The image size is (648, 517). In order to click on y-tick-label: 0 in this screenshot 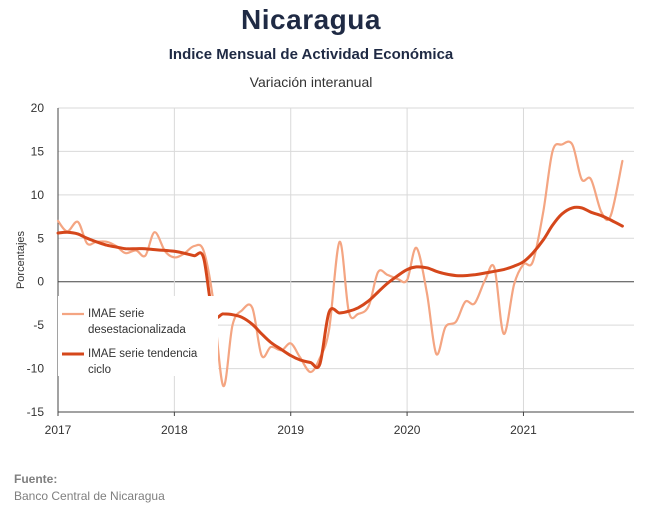, I will do `click(40, 282)`.